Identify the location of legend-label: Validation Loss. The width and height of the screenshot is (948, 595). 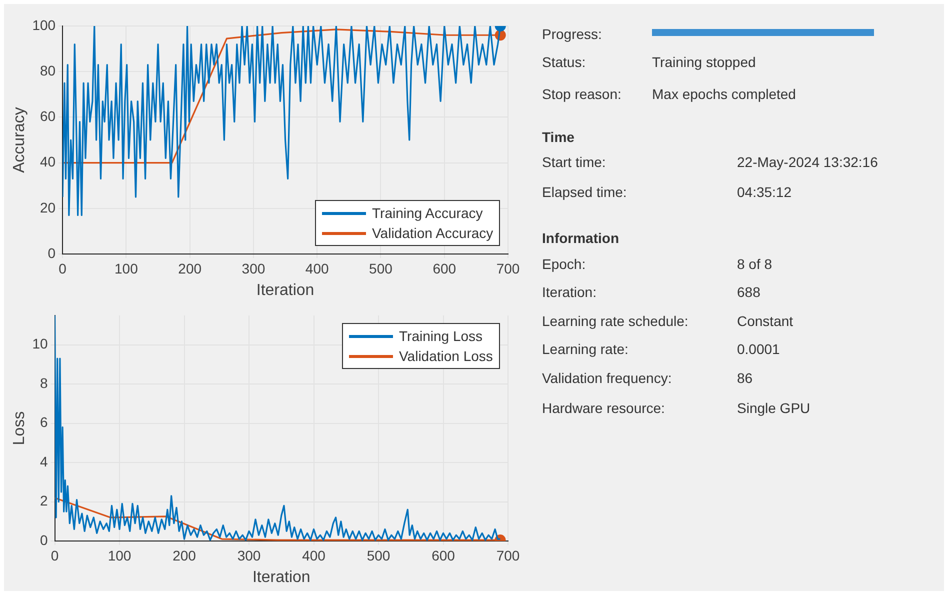
(446, 356).